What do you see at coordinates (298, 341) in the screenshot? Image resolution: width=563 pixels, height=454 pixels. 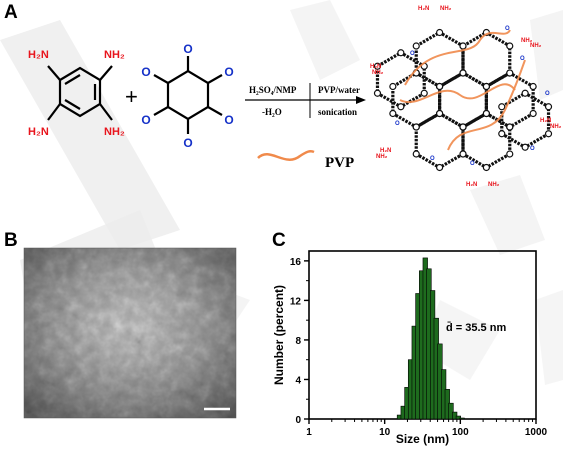 I see `y-tick-label: 8` at bounding box center [298, 341].